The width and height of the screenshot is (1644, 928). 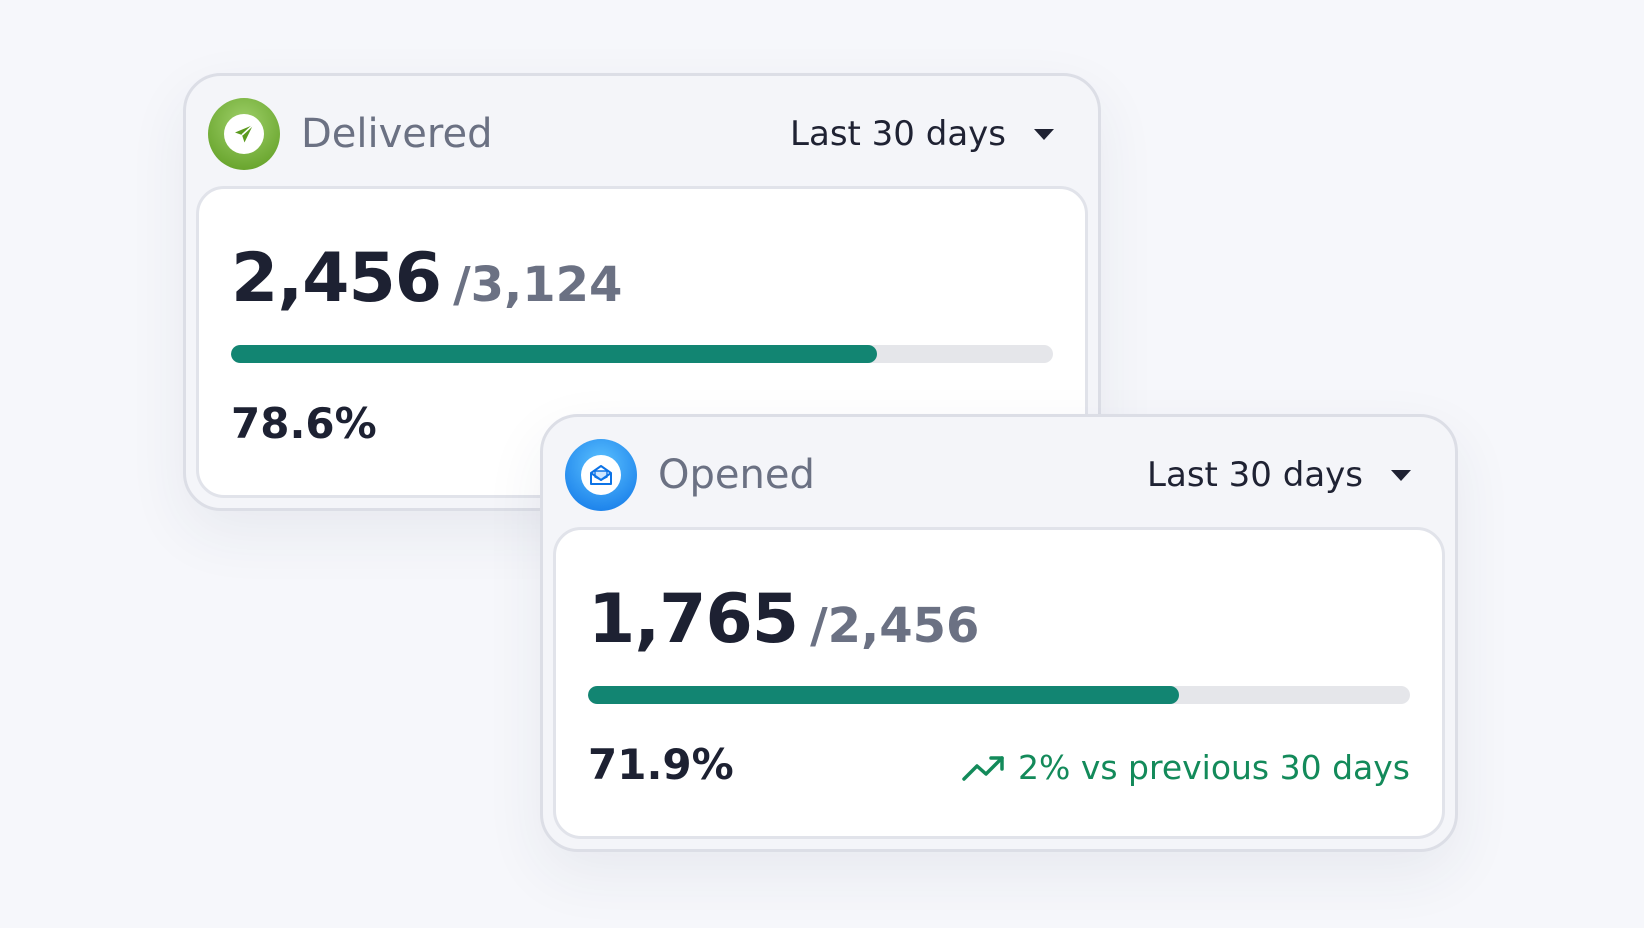 I want to click on metric-value: 1,765, so click(x=693, y=619).